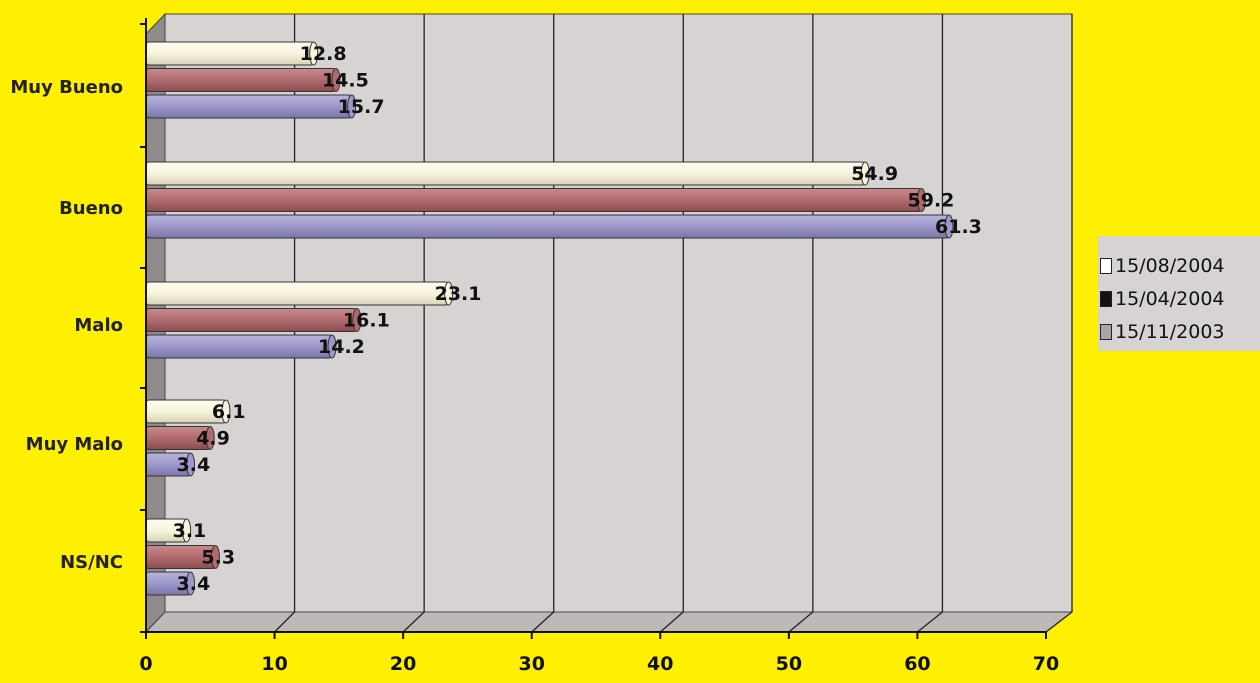 Image resolution: width=1260 pixels, height=683 pixels. Describe the element at coordinates (91, 208) in the screenshot. I see `category-label: Bueno` at that location.